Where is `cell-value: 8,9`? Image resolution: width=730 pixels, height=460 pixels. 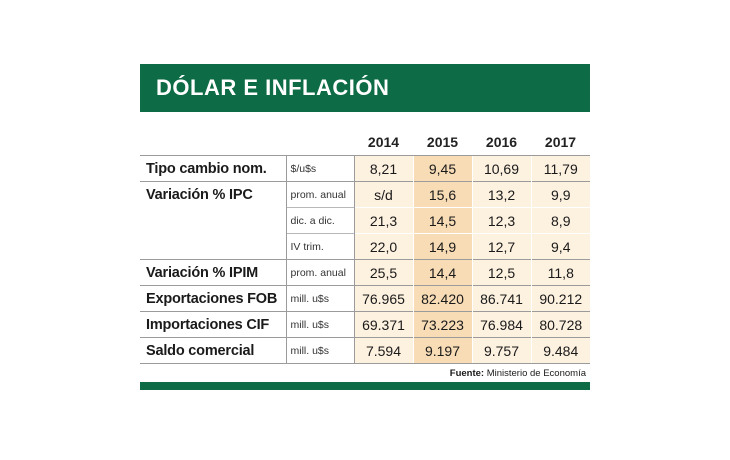
cell-value: 8,9 is located at coordinates (560, 220).